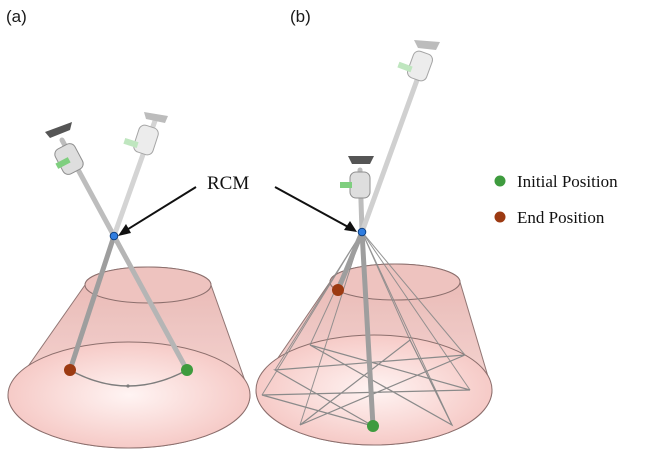  I want to click on cone-base-b, so click(374, 390).